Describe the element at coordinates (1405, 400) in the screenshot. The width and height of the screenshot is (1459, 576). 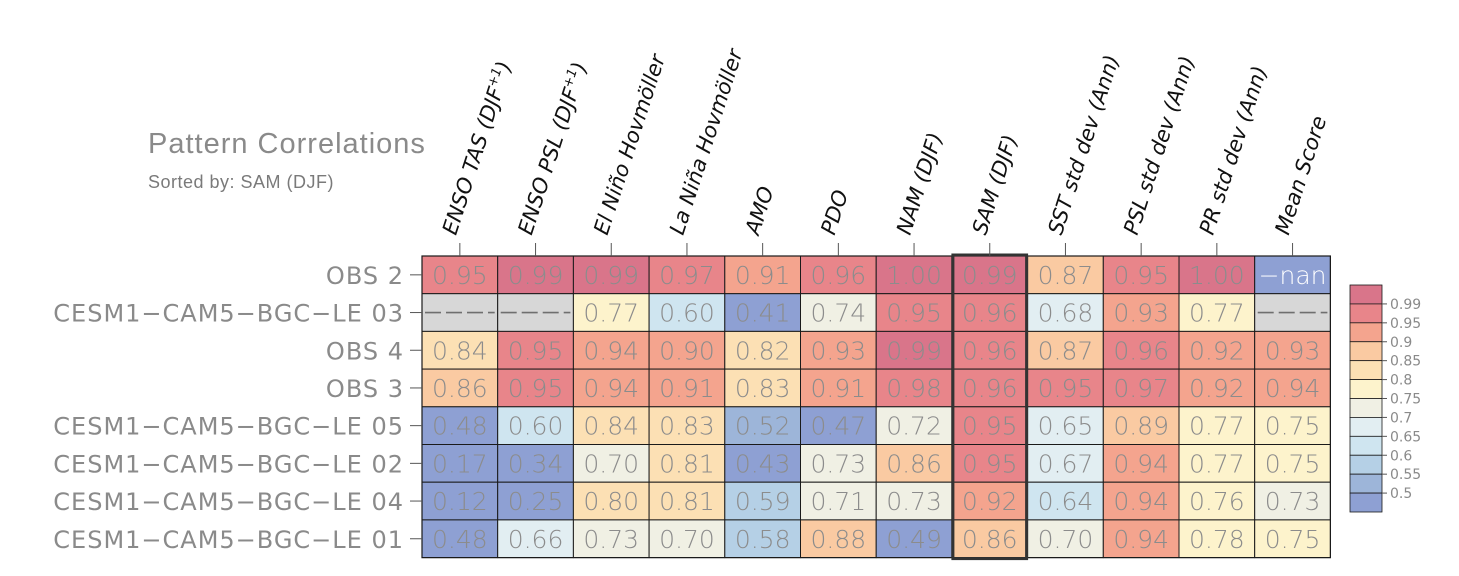
I see `colorbar-label: 0.75` at that location.